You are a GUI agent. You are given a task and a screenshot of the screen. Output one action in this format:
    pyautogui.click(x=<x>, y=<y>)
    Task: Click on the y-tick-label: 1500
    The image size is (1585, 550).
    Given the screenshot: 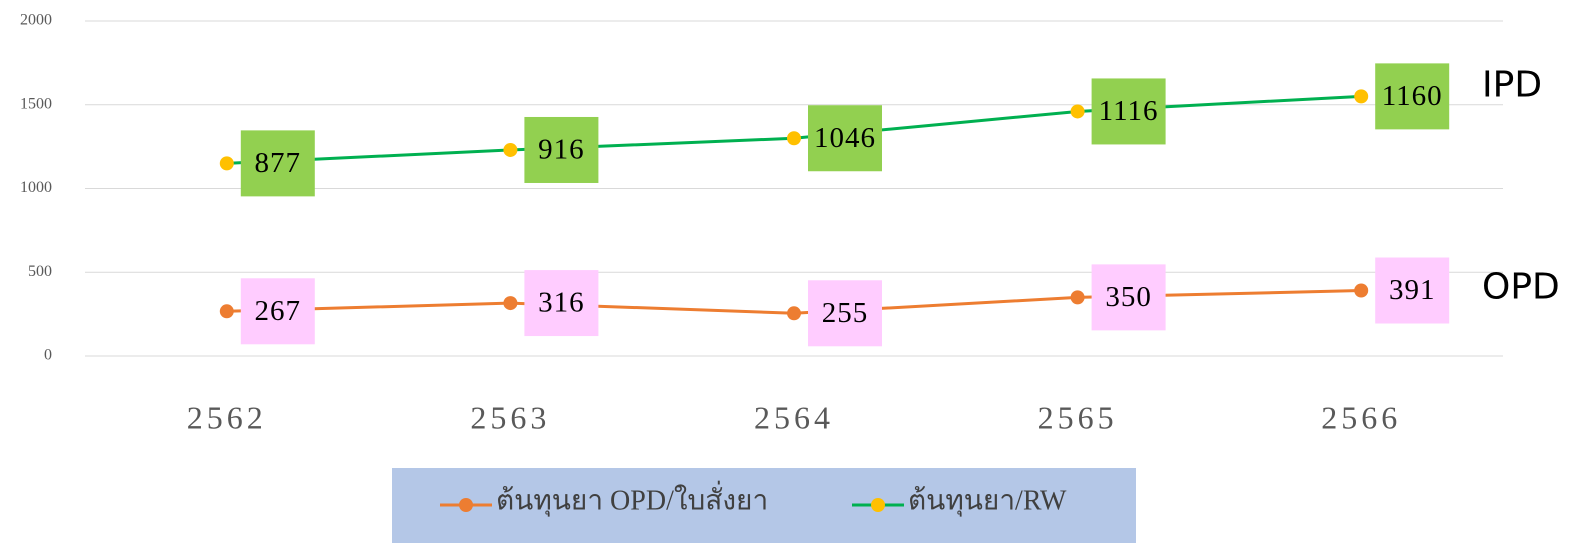 What is the action you would take?
    pyautogui.click(x=36, y=103)
    